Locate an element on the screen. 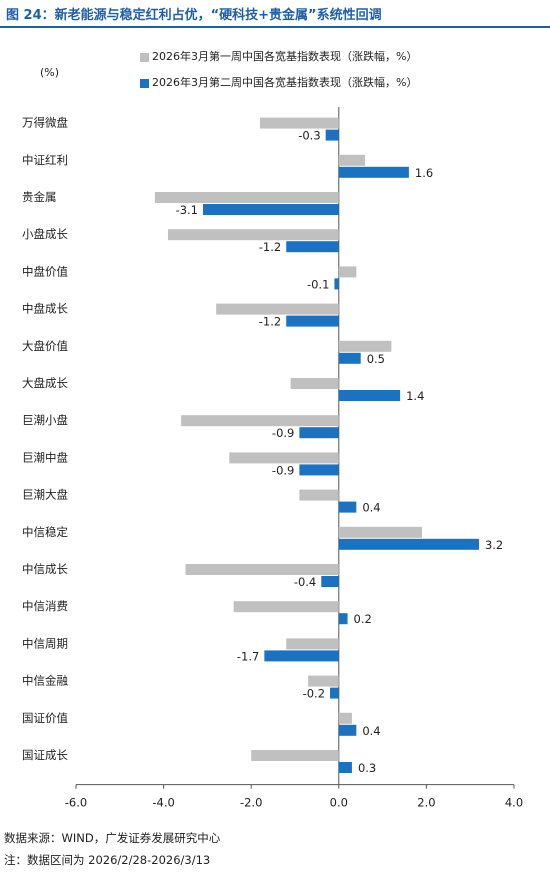  source-text: 数据来源：WIND，广发证券发展研究中心 is located at coordinates (112, 838).